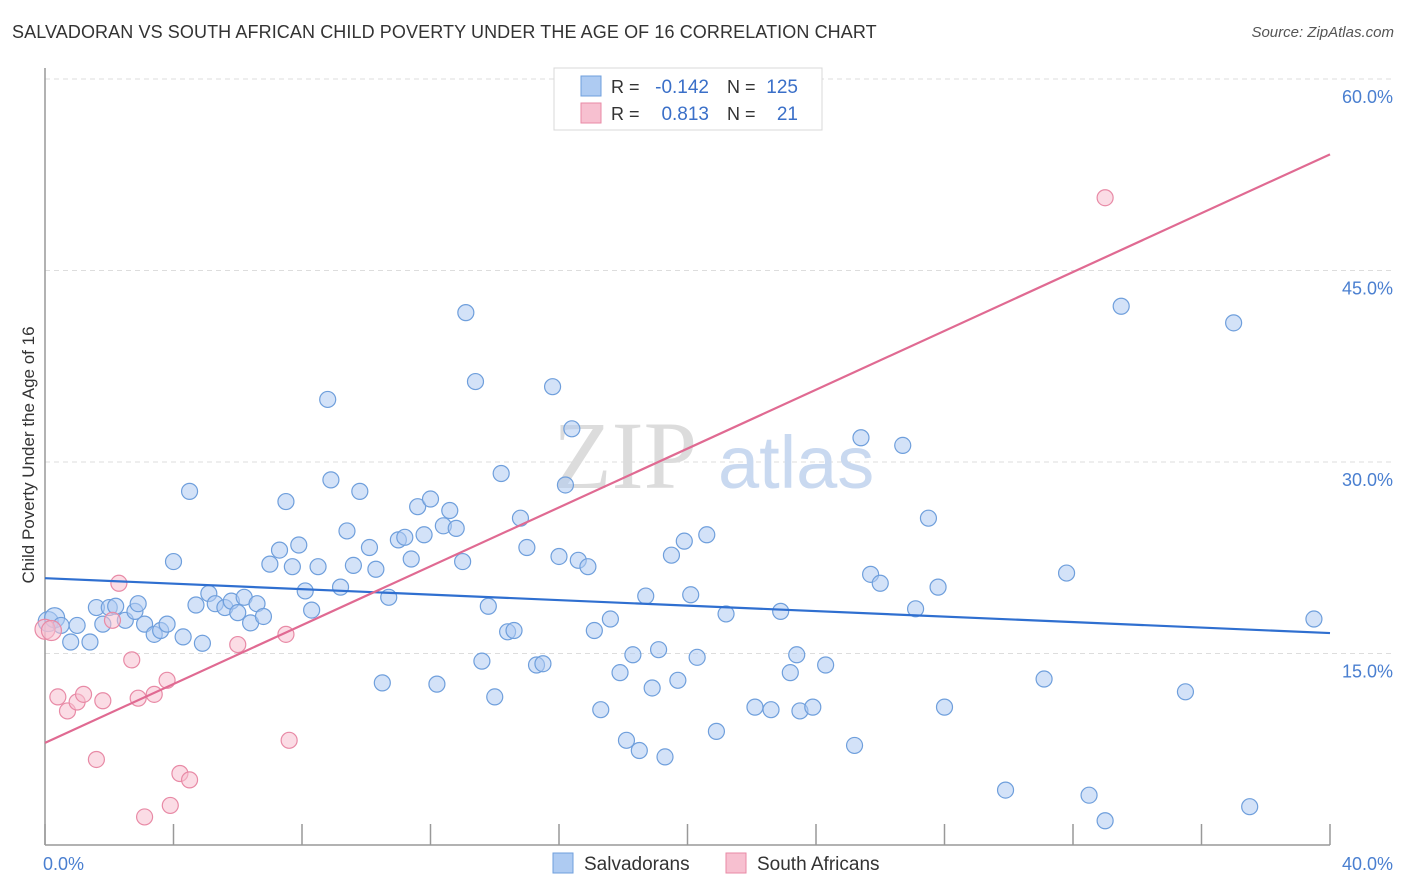  Describe the element at coordinates (818, 864) in the screenshot. I see `legend-label-south-africans: South Africans` at that location.